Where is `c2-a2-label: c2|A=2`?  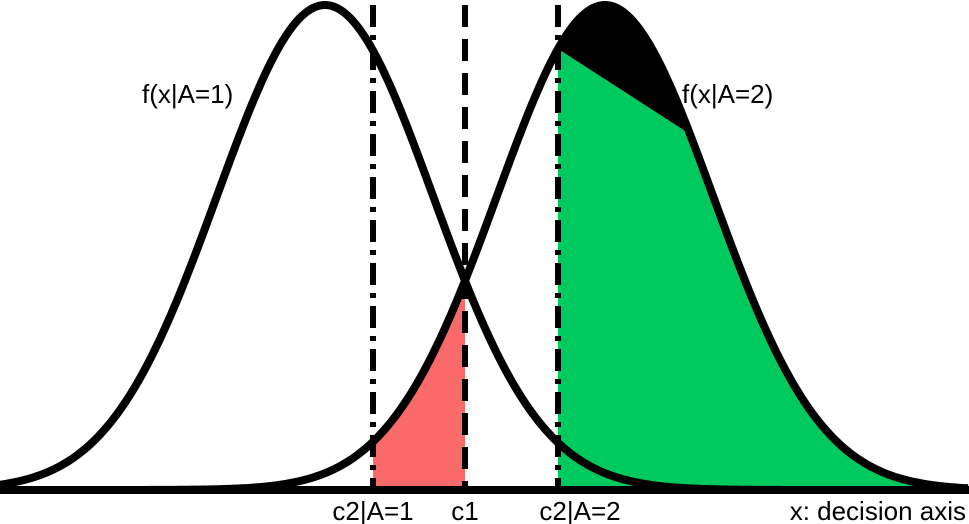
c2-a2-label: c2|A=2 is located at coordinates (579, 510).